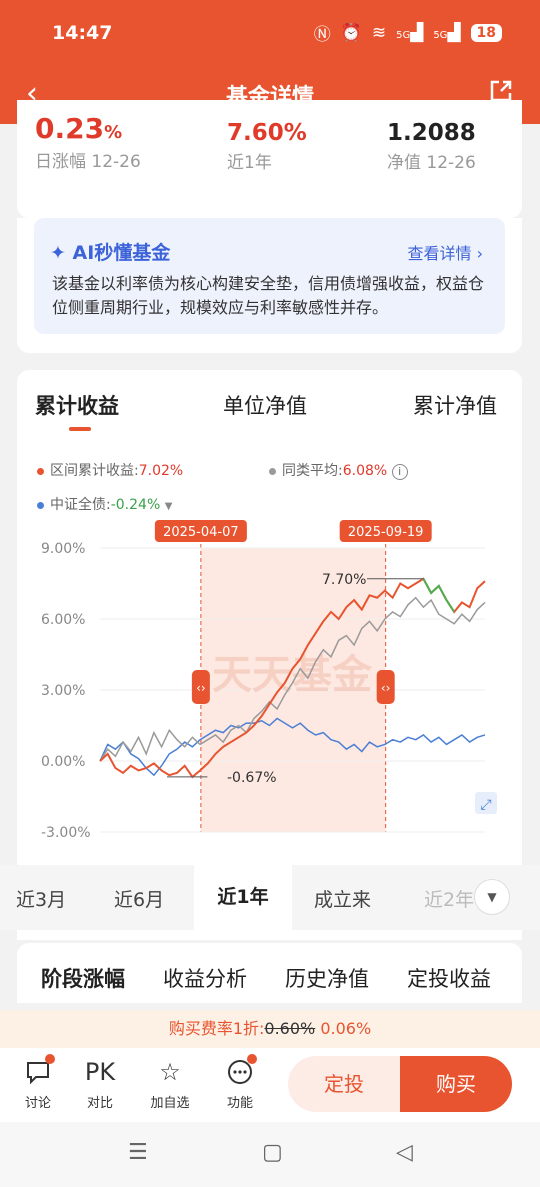 The height and width of the screenshot is (1187, 540). What do you see at coordinates (40, 471) in the screenshot?
I see `legend-fund-dot` at bounding box center [40, 471].